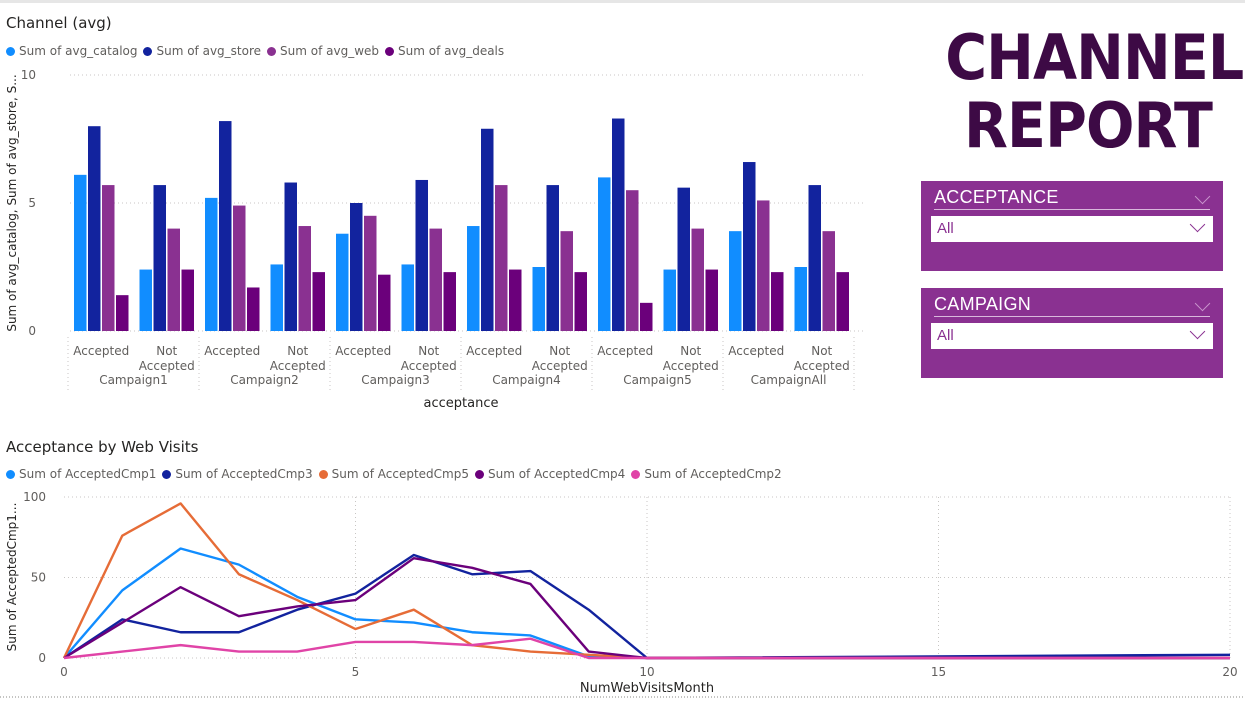 The image size is (1245, 701). Describe the element at coordinates (938, 672) in the screenshot. I see `x-tick-label: 15` at that location.